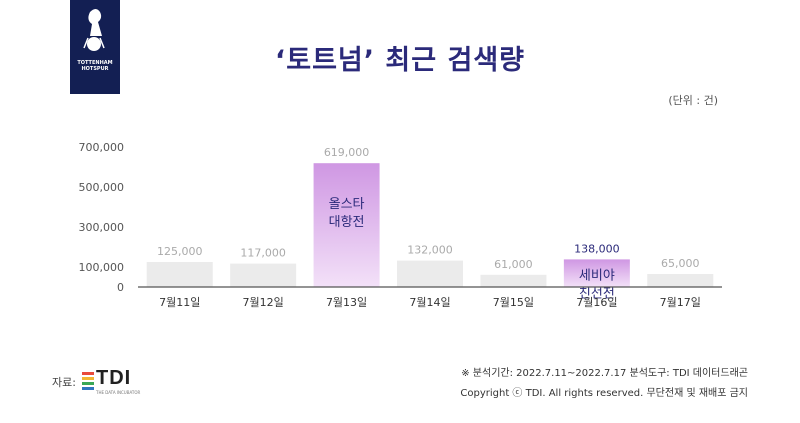 Image resolution: width=800 pixels, height=423 pixels. What do you see at coordinates (64, 382) in the screenshot?
I see `source-label: 자료:` at bounding box center [64, 382].